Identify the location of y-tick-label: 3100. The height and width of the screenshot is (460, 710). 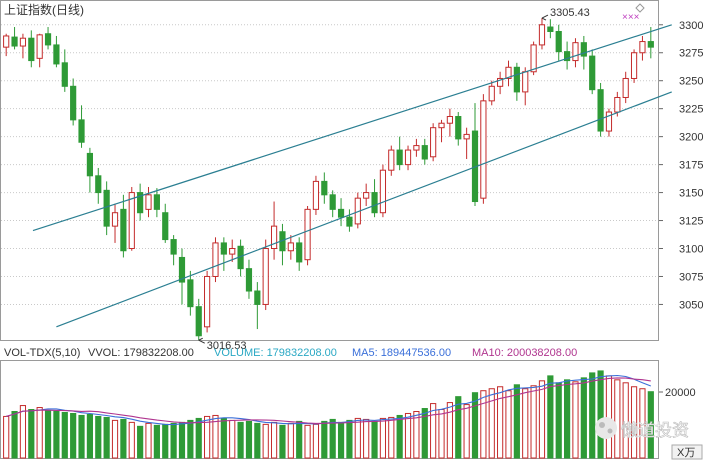
(691, 250).